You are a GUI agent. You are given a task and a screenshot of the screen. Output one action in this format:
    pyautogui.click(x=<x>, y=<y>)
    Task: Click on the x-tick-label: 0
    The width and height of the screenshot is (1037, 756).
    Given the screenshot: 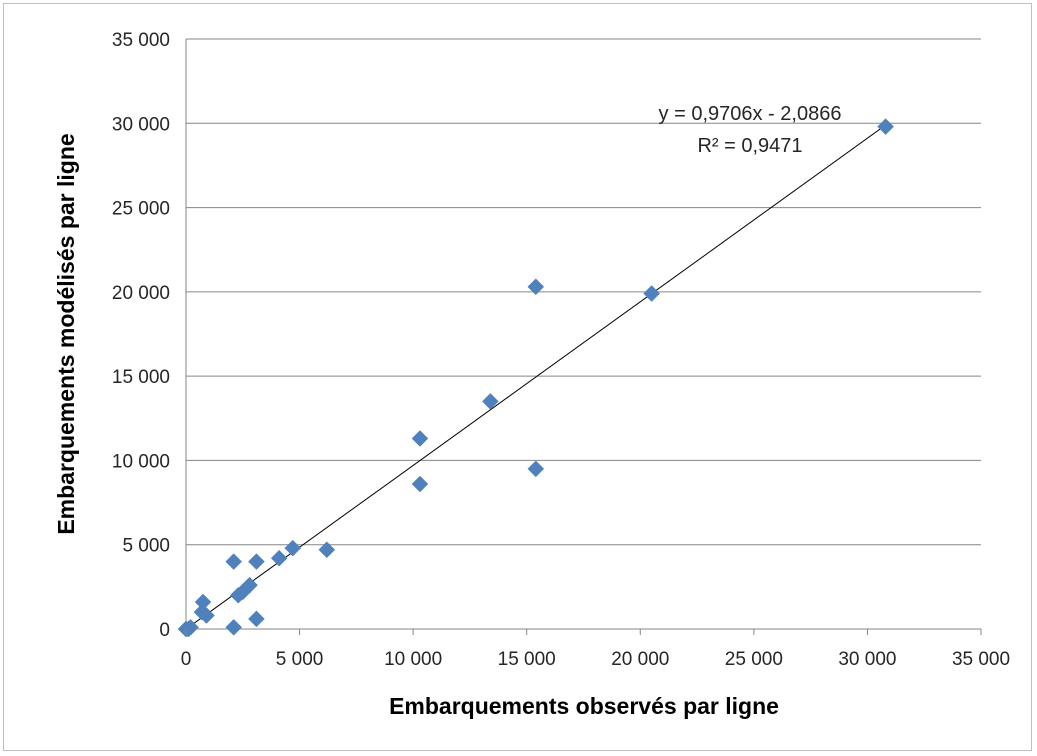 What is the action you would take?
    pyautogui.click(x=186, y=659)
    